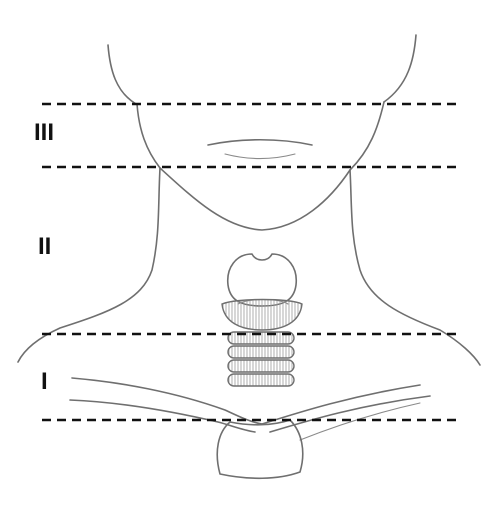 The image size is (500, 516). What do you see at coordinates (44, 132) in the screenshot?
I see `zone-label-iii: III` at bounding box center [44, 132].